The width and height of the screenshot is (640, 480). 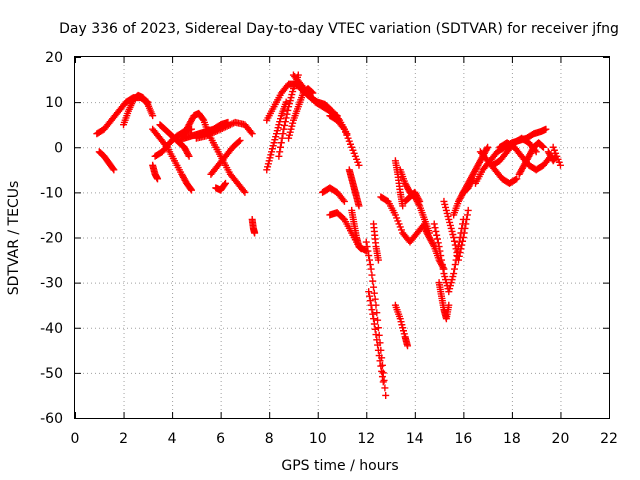 What do you see at coordinates (561, 439) in the screenshot?
I see `x-tick-label: 20` at bounding box center [561, 439].